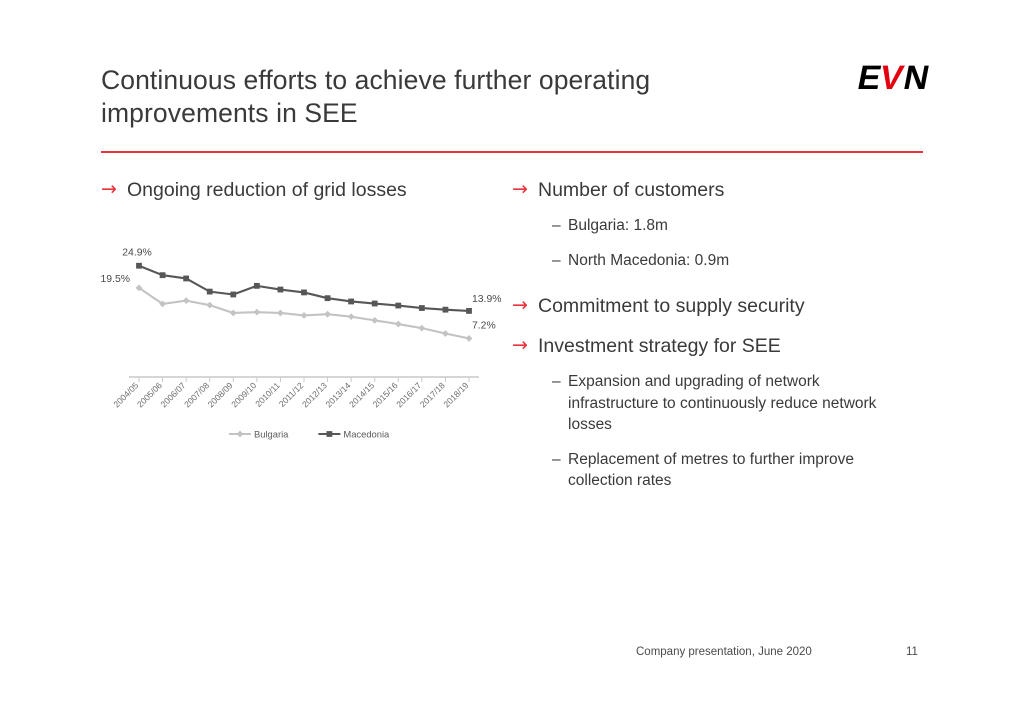 The image size is (1024, 724). Describe the element at coordinates (512, 152) in the screenshot. I see `title-divider` at that location.